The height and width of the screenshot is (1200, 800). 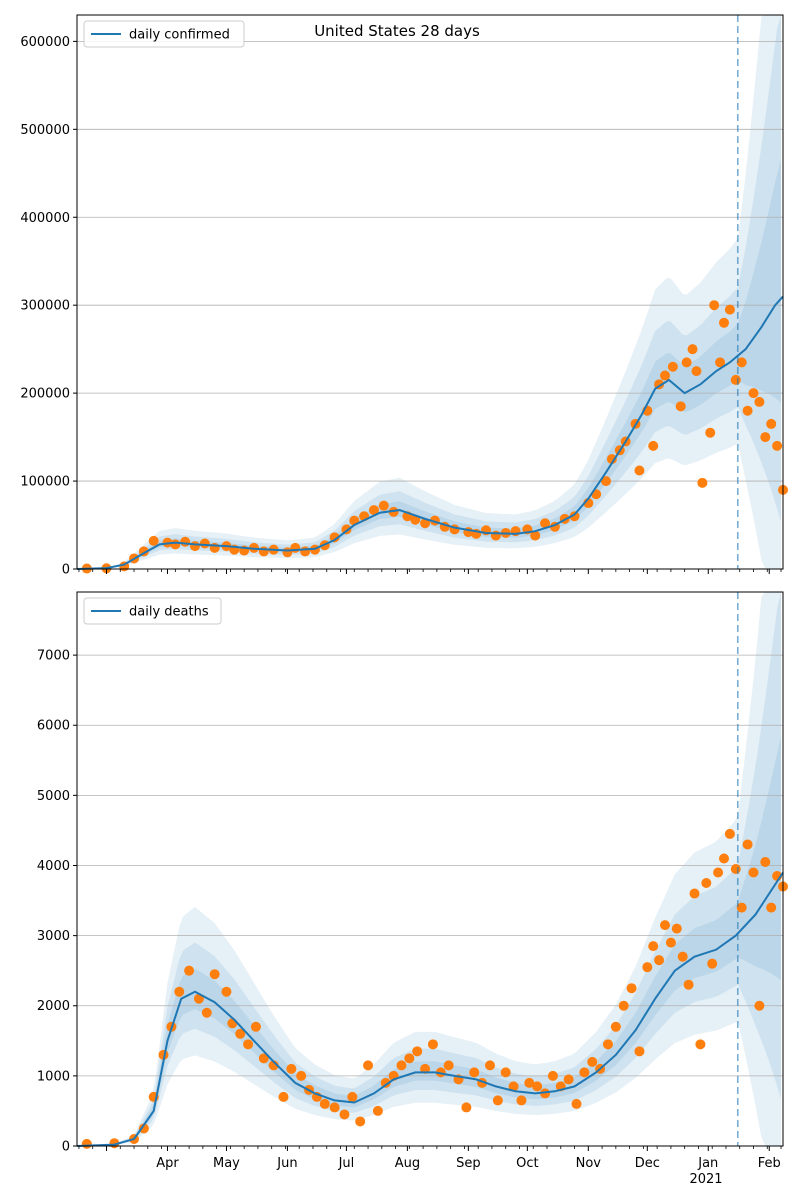 I want to click on confirmed-y-tick-label: 600000, so click(x=45, y=42).